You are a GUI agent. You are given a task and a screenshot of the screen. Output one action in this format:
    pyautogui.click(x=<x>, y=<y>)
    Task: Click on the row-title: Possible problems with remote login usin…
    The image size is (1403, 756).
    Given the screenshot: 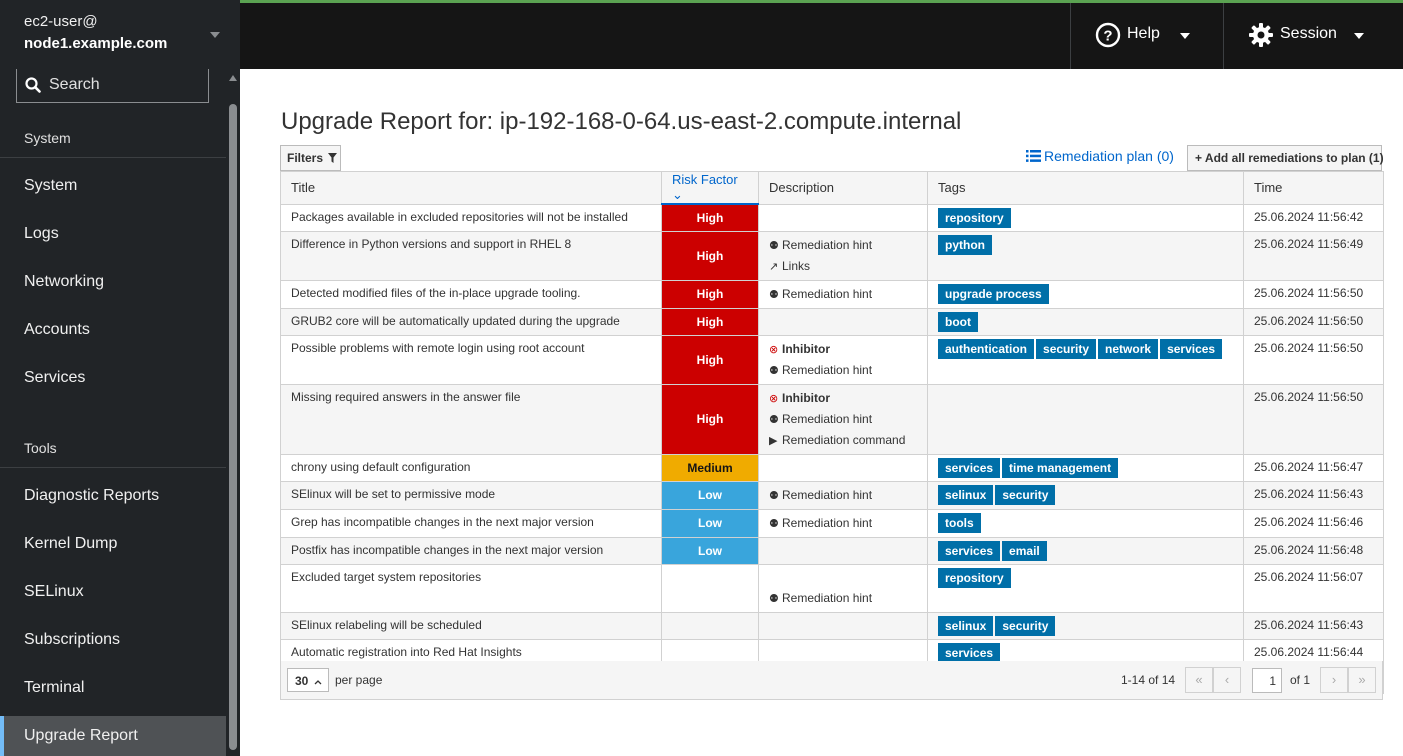 What is the action you would take?
    pyautogui.click(x=471, y=359)
    